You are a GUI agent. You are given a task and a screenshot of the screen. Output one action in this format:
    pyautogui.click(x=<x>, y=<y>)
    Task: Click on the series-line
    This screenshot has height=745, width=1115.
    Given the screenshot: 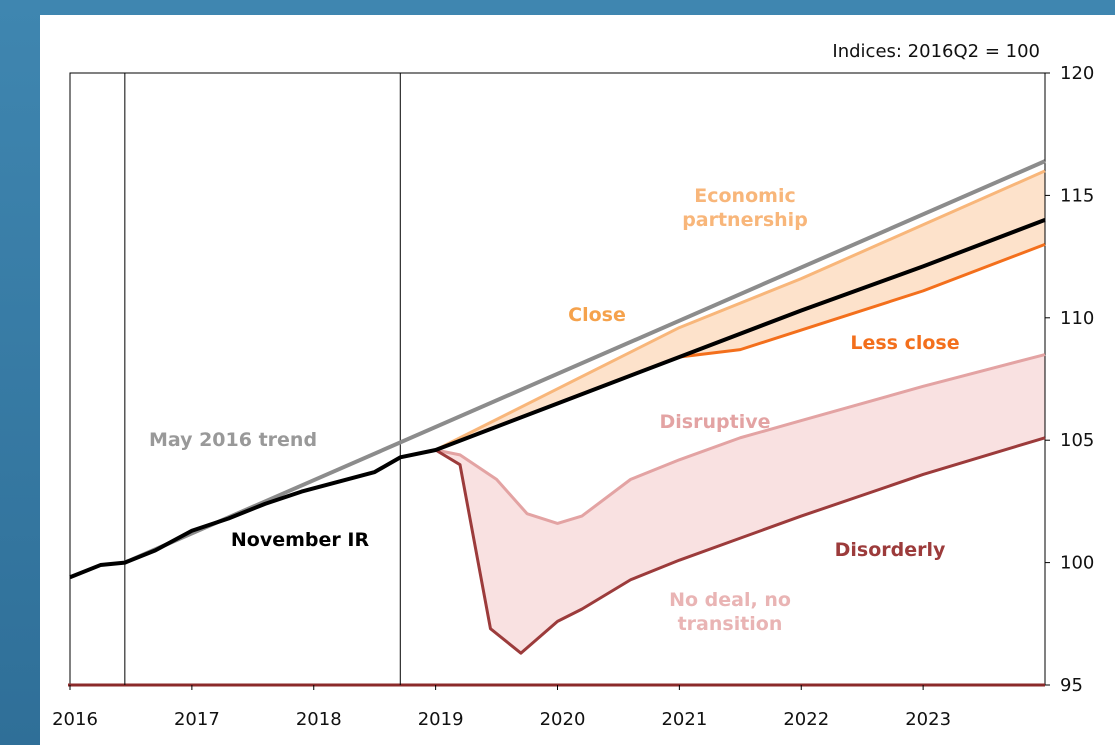 What is the action you would take?
    pyautogui.click(x=740, y=439)
    